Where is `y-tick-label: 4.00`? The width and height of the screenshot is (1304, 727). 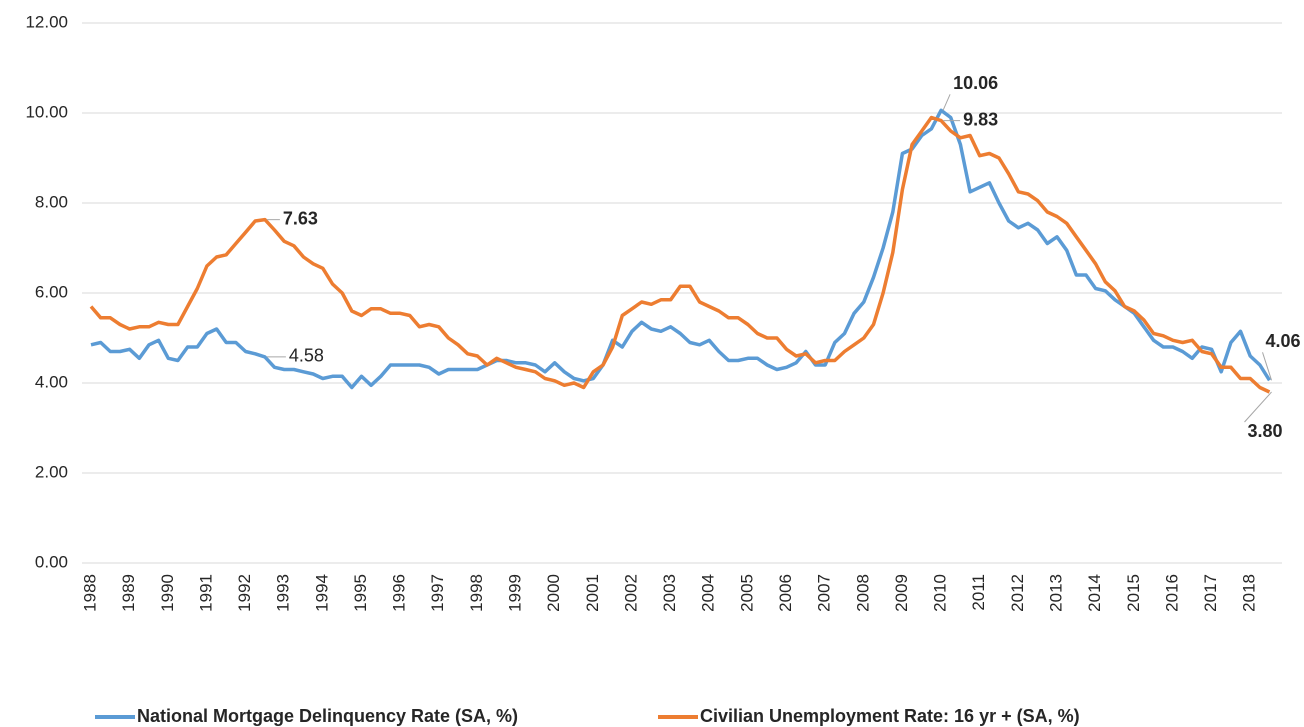
y-tick-label: 4.00 is located at coordinates (51, 381).